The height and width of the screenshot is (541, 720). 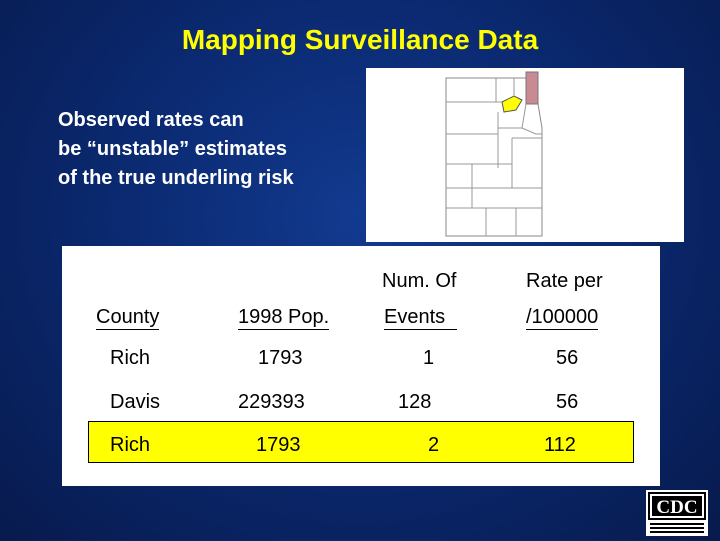 I want to click on cdc-logo-svg: CDC, so click(x=677, y=512).